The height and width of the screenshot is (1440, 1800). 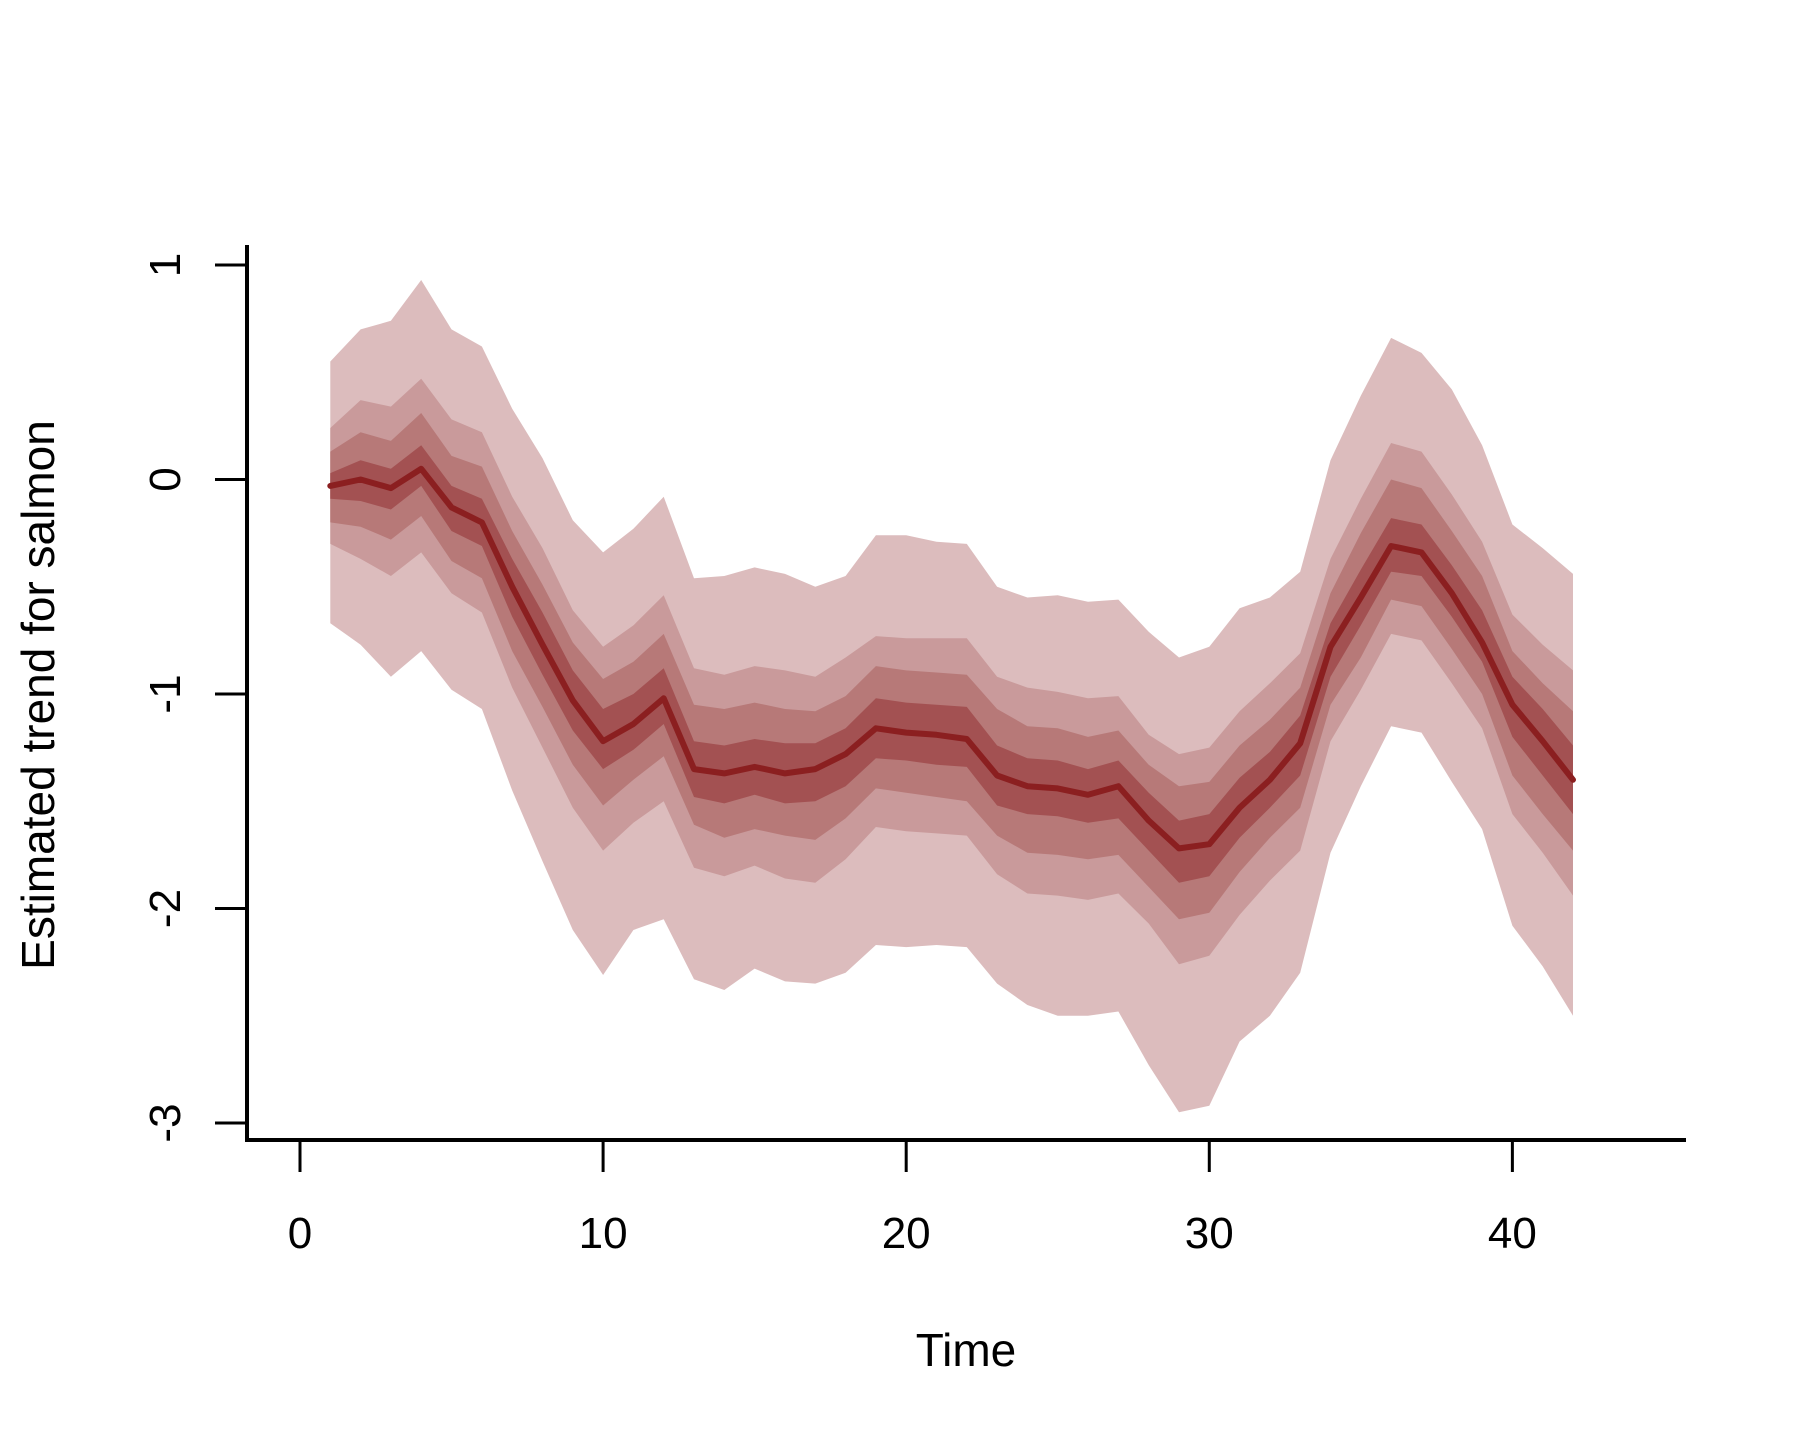 I want to click on x-tick-label: 10, so click(x=603, y=1233).